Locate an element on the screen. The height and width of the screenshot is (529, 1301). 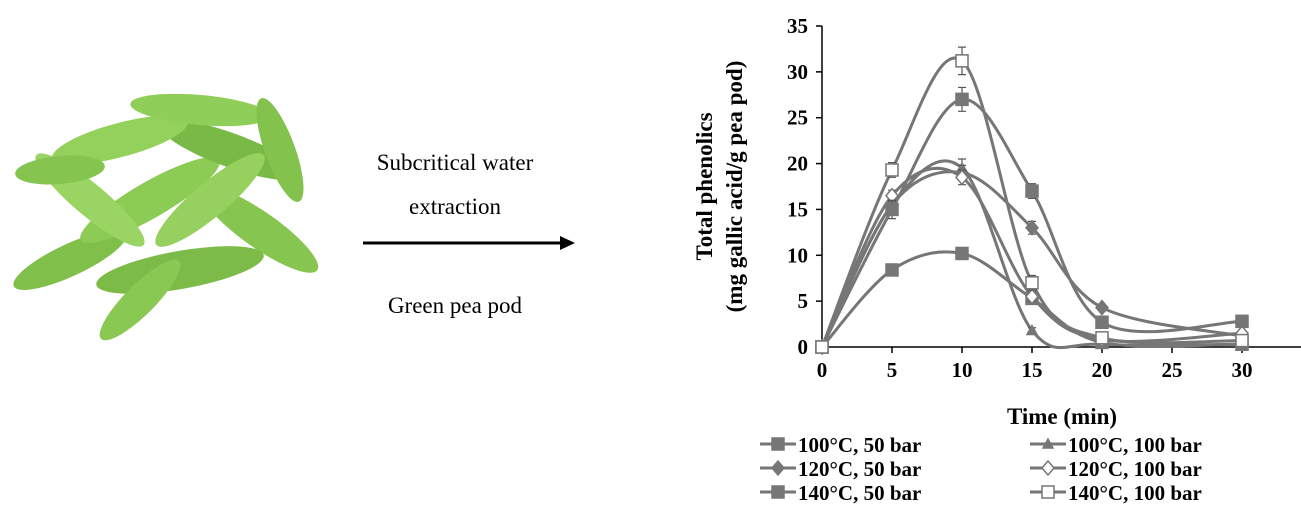
x-tick-label: 20 is located at coordinates (1102, 370).